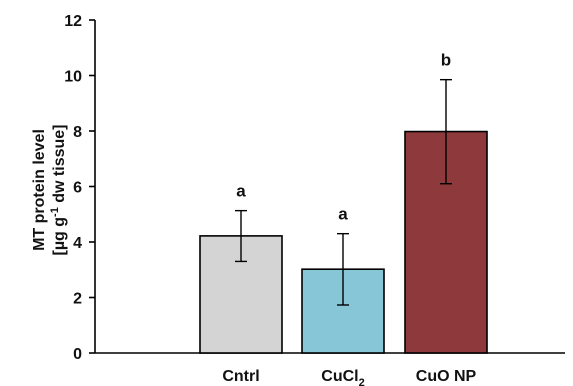 The image size is (573, 386). Describe the element at coordinates (73, 77) in the screenshot. I see `y-tick-label: 10` at that location.